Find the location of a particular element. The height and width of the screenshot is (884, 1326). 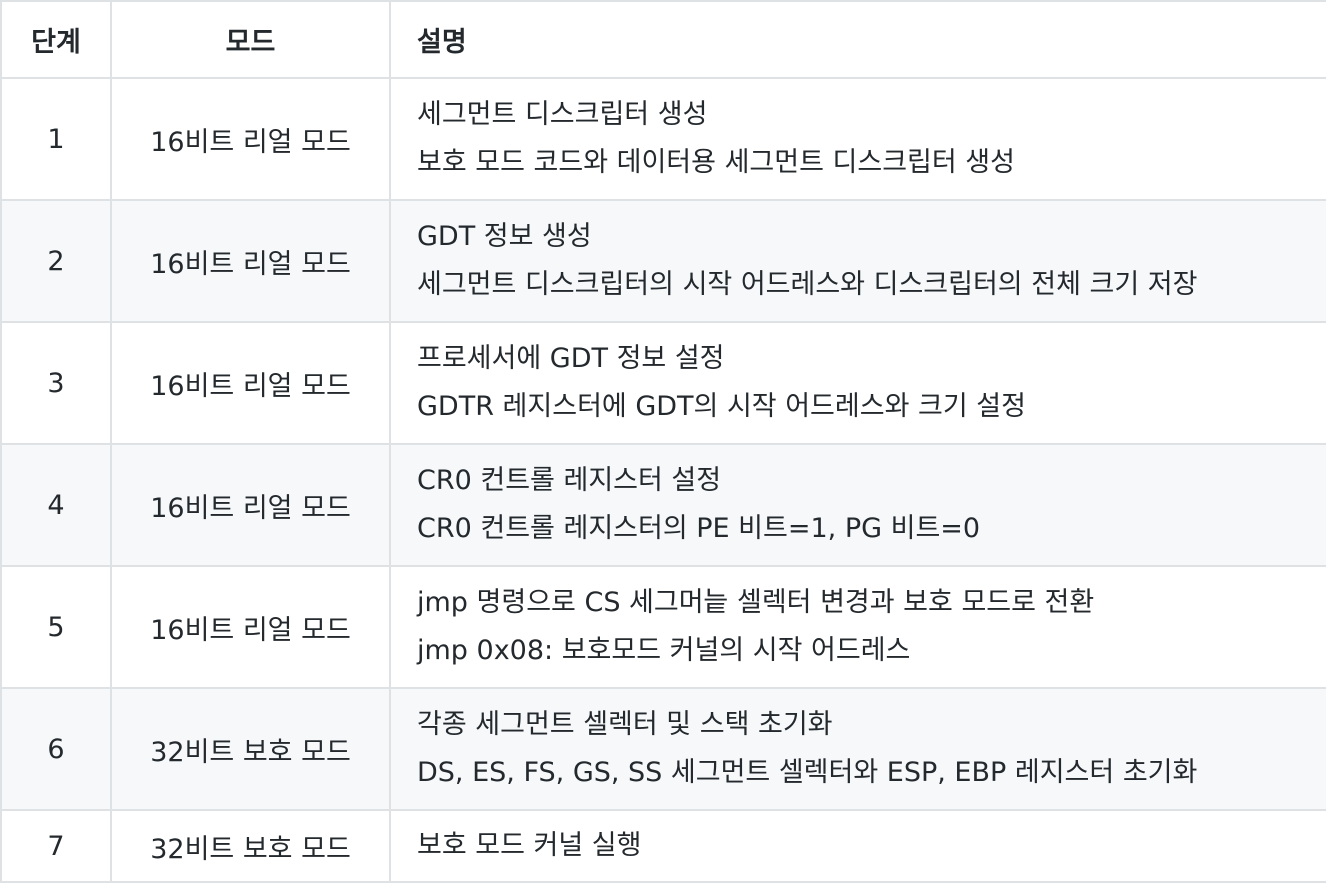

step-number: 2 is located at coordinates (56, 261).